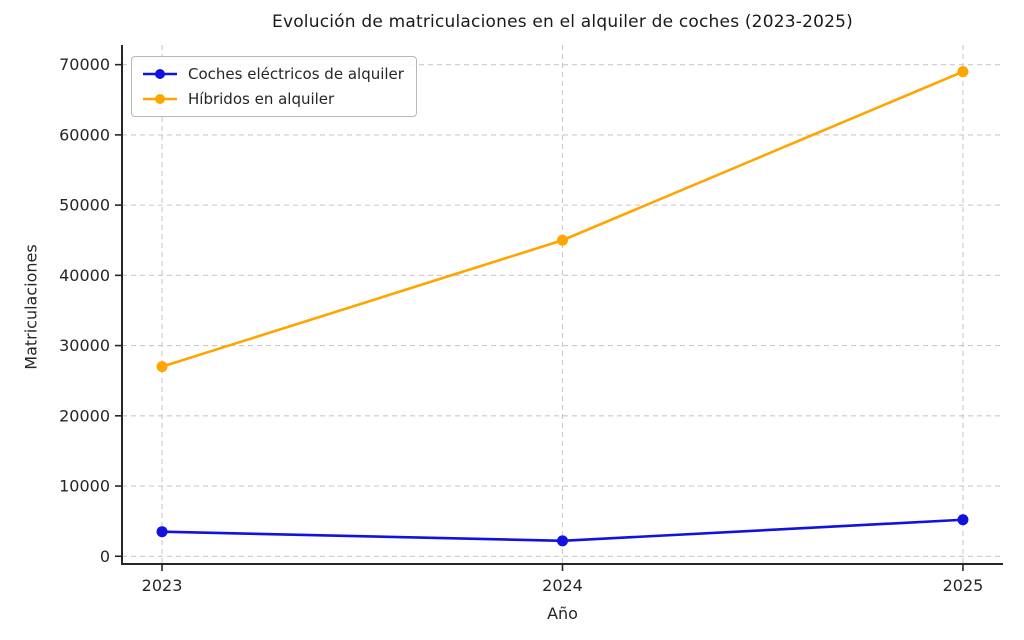  What do you see at coordinates (31, 307) in the screenshot?
I see `y-axis-label: Matriculaciones` at bounding box center [31, 307].